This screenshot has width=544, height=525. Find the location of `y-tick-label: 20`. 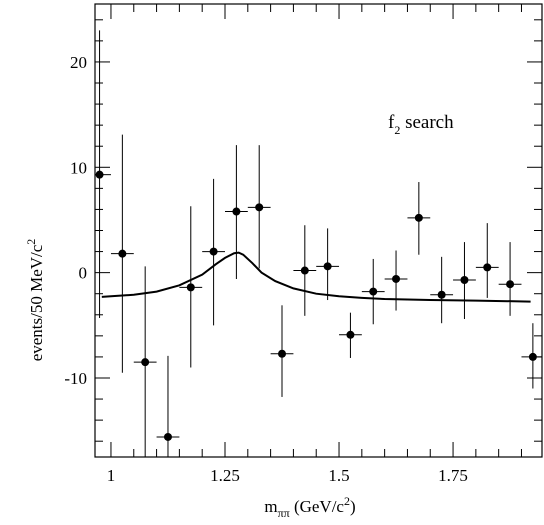

y-tick-label: 20 is located at coordinates (78, 62).